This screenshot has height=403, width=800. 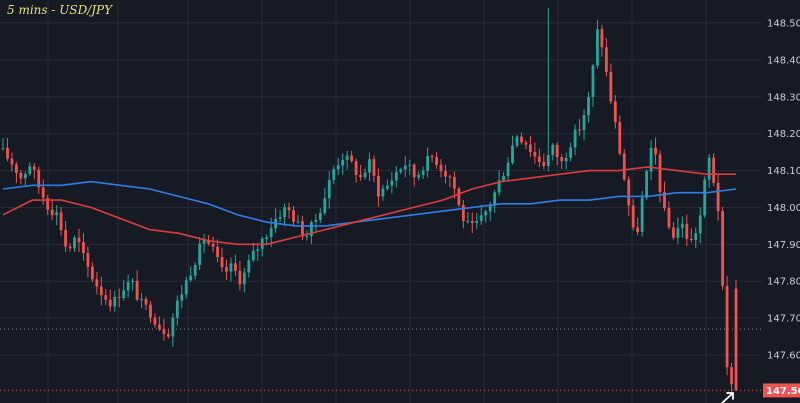 I want to click on y-tick-label: 147.700, so click(x=783, y=319).